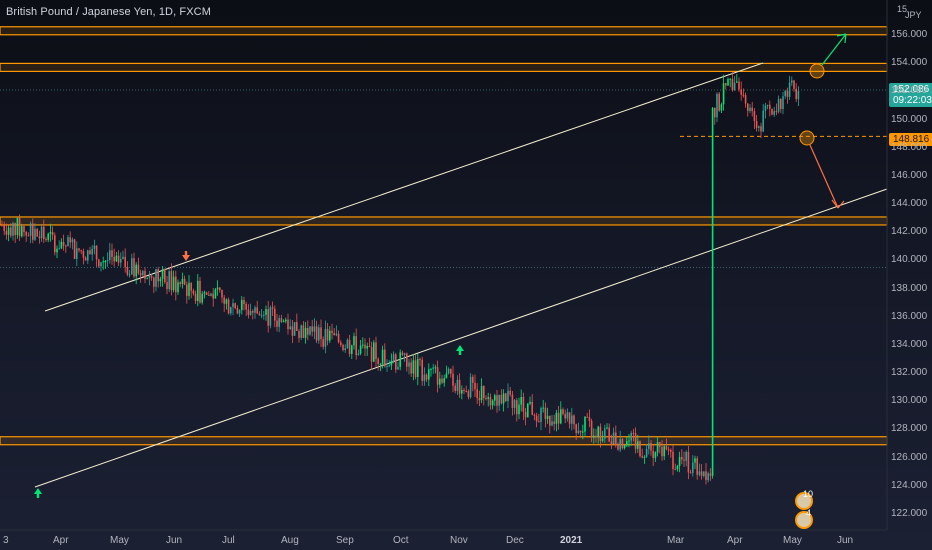  Describe the element at coordinates (845, 540) in the screenshot. I see `time-tick-label: Jun` at that location.